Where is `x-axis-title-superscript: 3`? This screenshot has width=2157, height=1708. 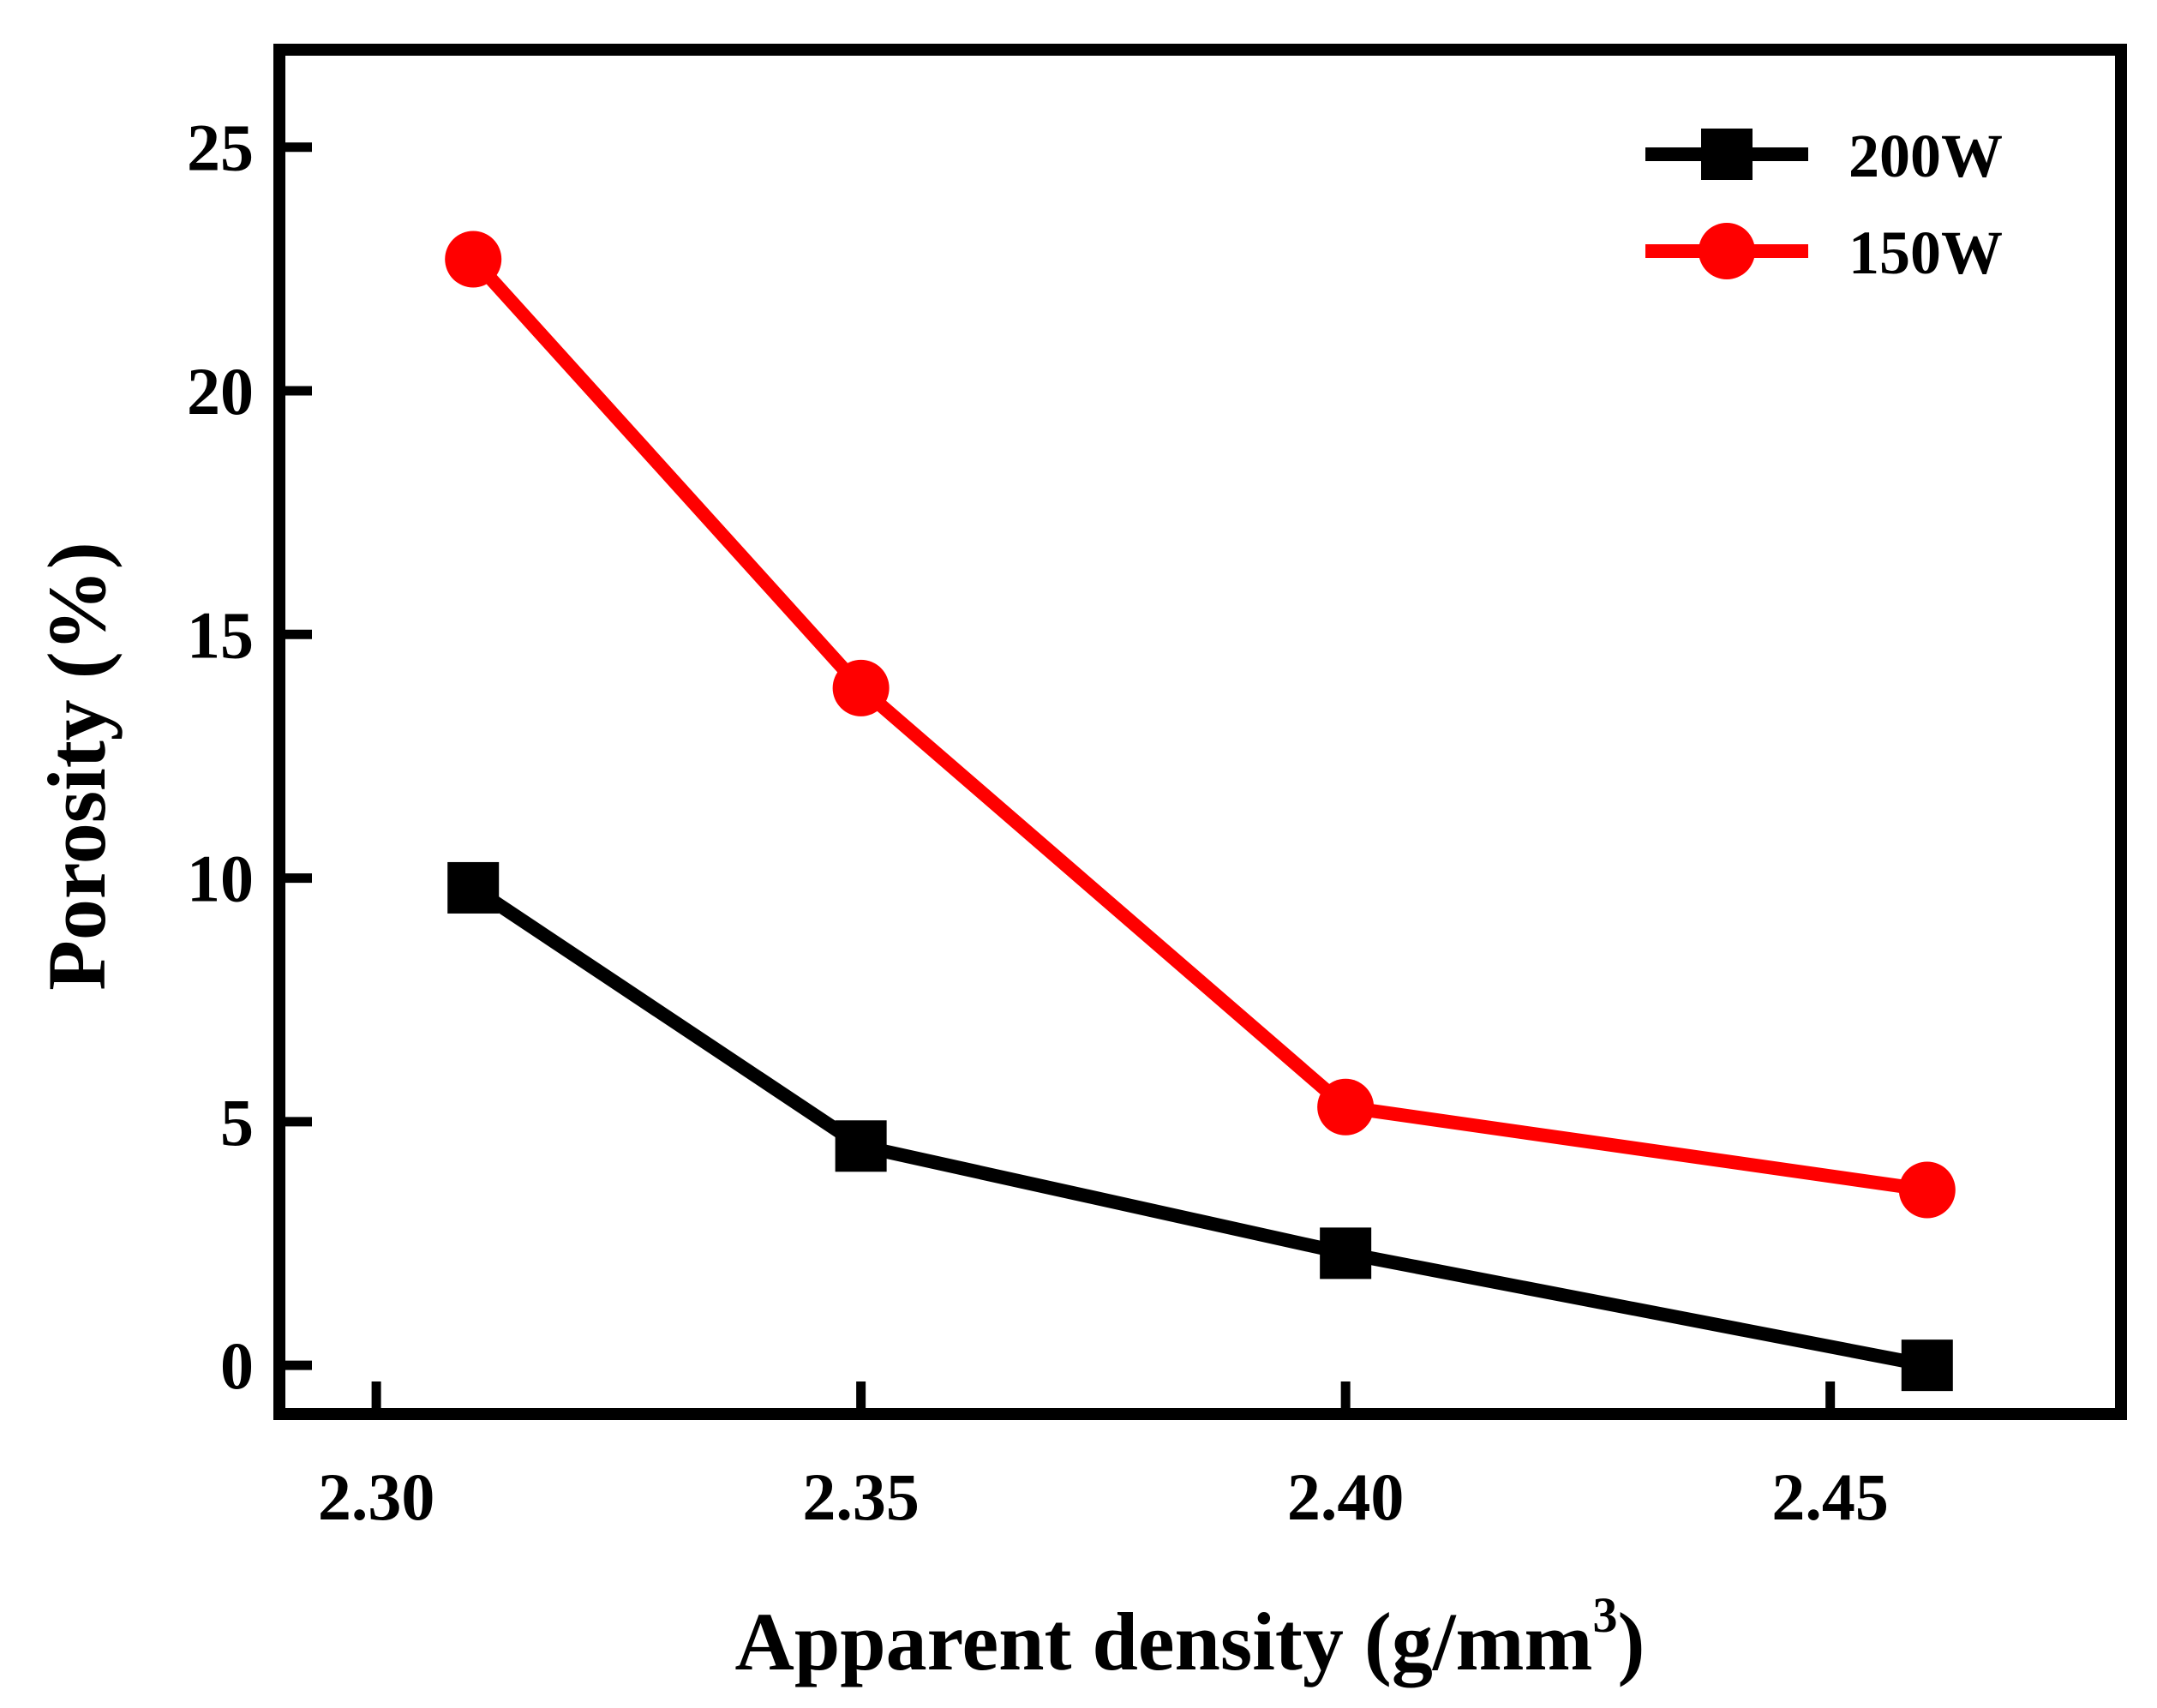 x-axis-title-superscript: 3 is located at coordinates (1605, 1615).